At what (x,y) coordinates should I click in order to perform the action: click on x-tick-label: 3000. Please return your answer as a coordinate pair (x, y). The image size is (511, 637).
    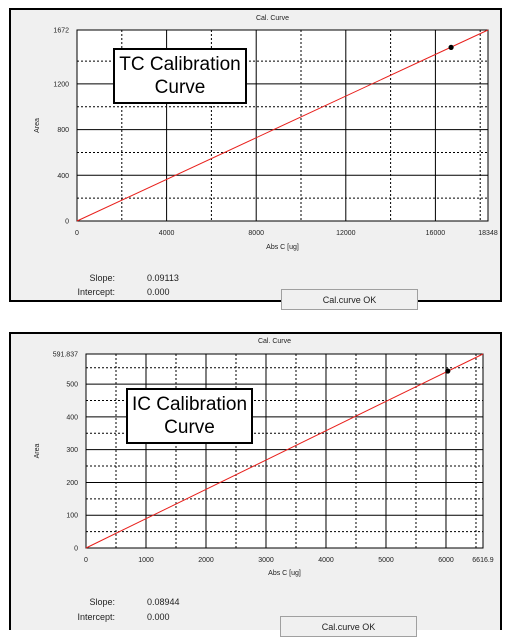
    Looking at the image, I should click on (266, 560).